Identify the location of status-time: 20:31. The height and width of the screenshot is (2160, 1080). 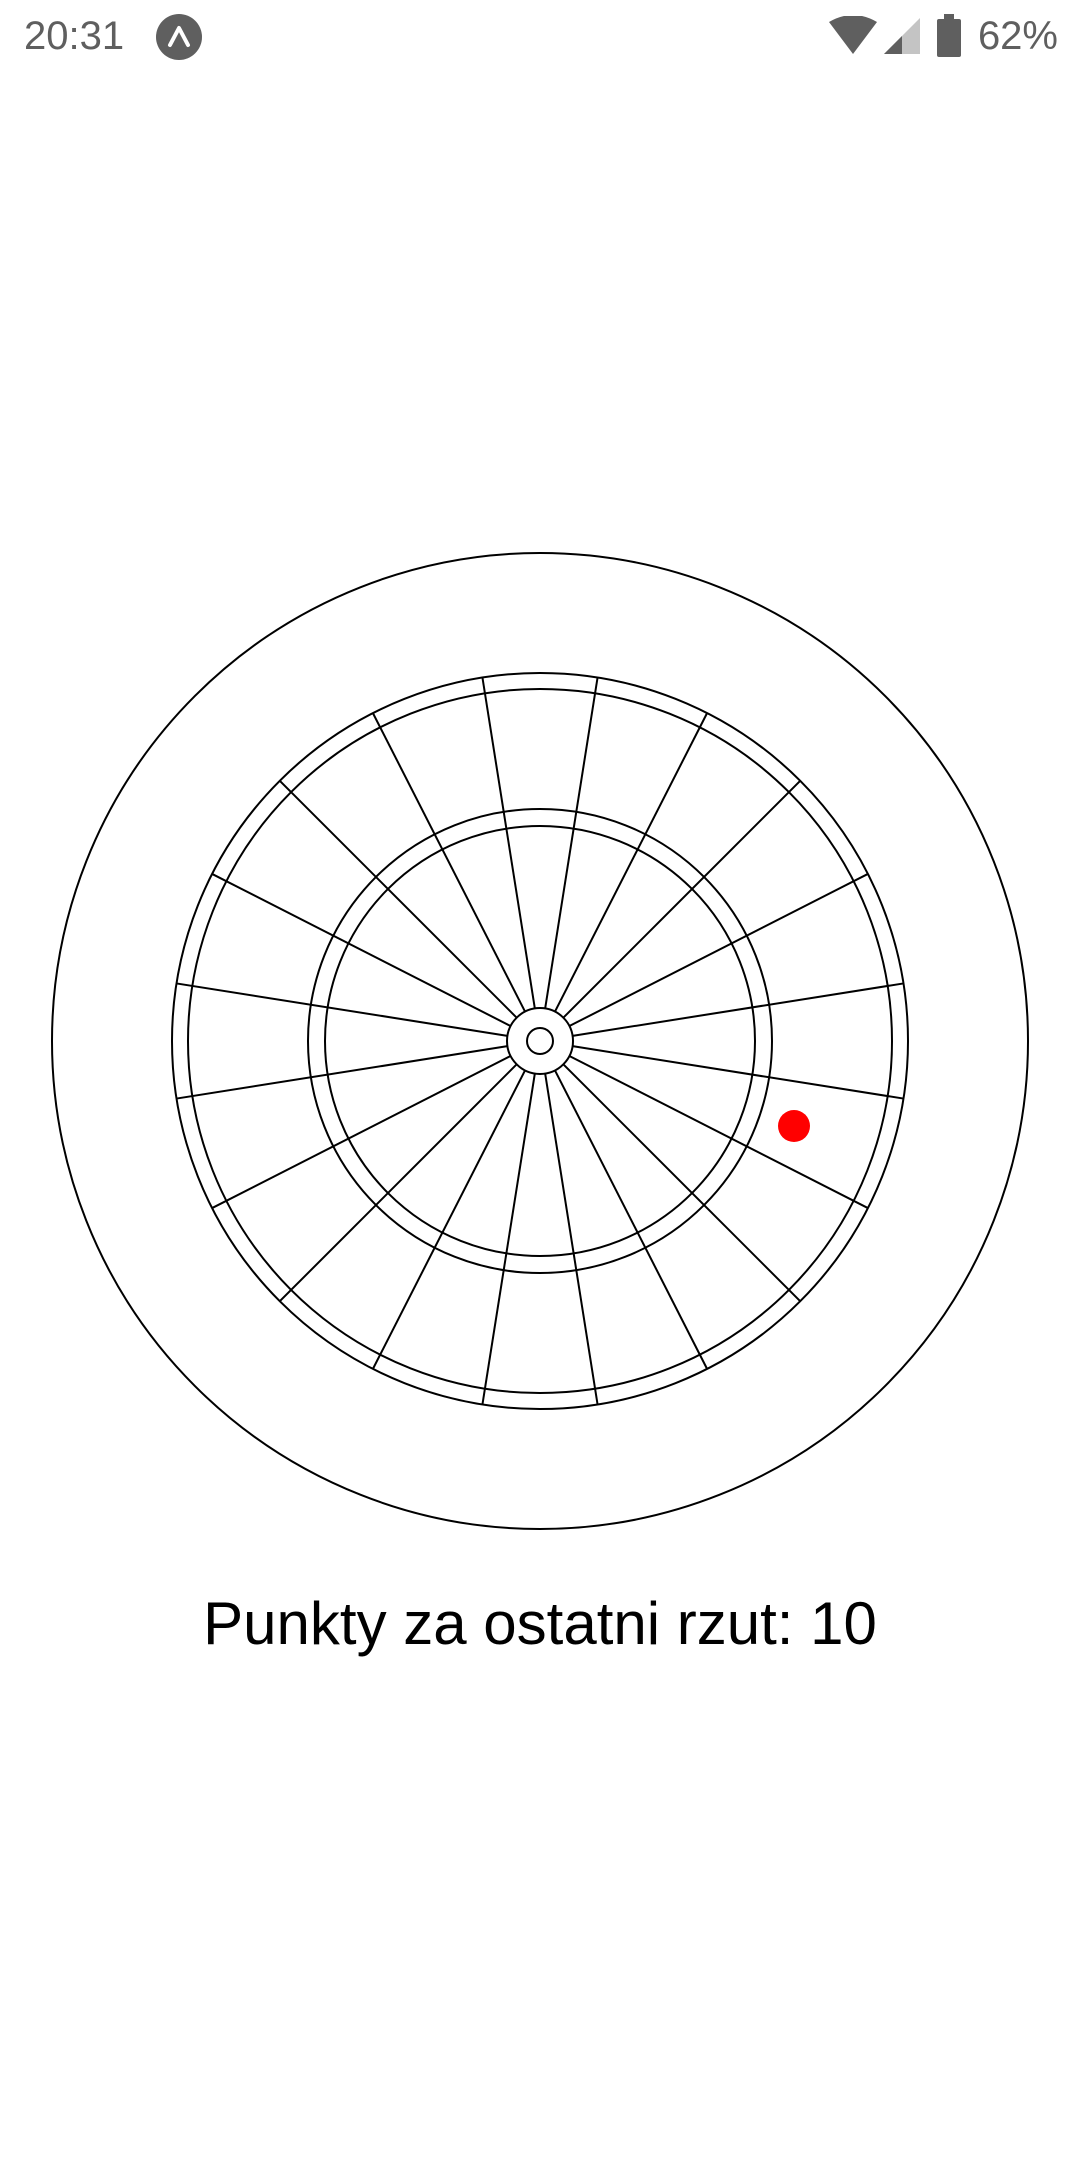
(74, 36).